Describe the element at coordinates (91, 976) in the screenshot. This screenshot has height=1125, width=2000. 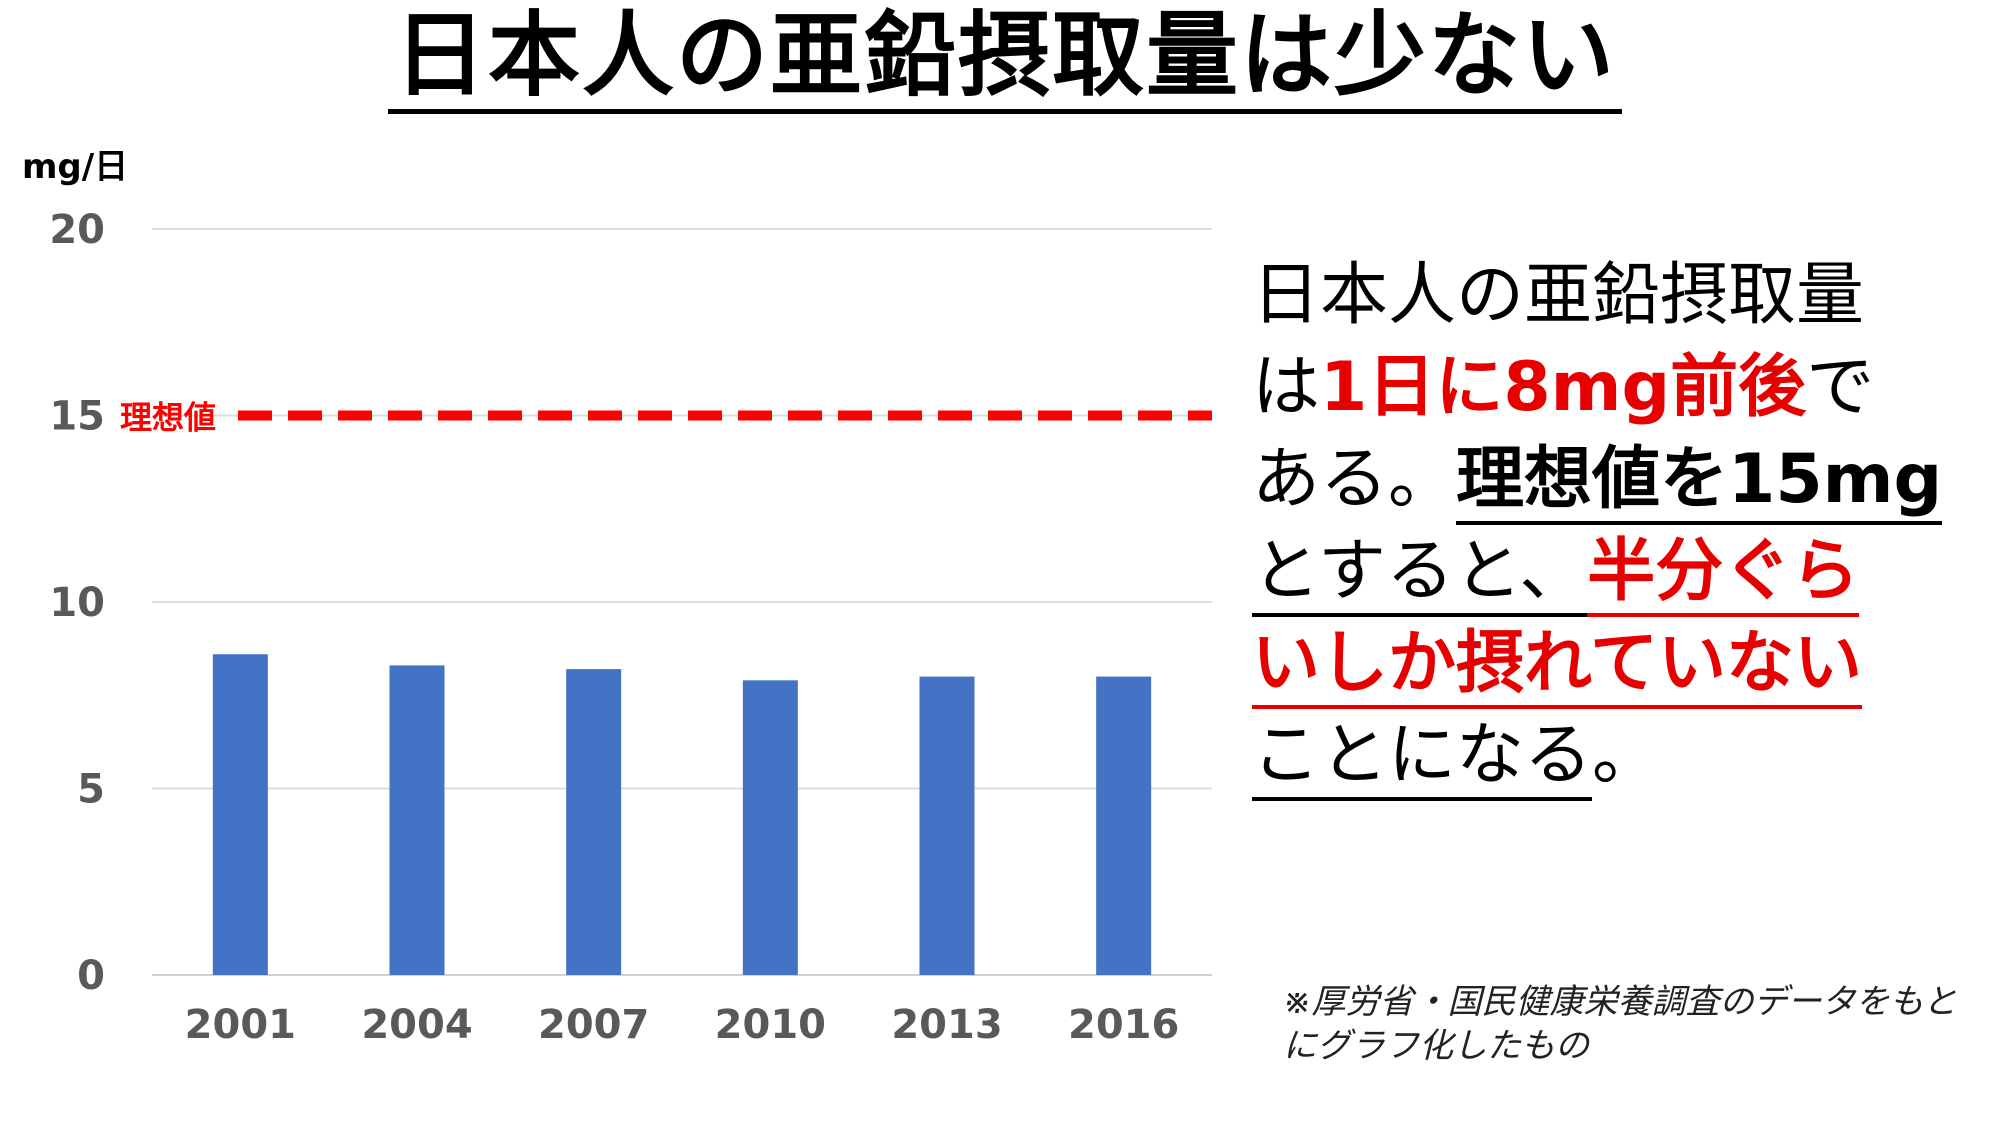
I see `y-tick-label-0: 0` at that location.